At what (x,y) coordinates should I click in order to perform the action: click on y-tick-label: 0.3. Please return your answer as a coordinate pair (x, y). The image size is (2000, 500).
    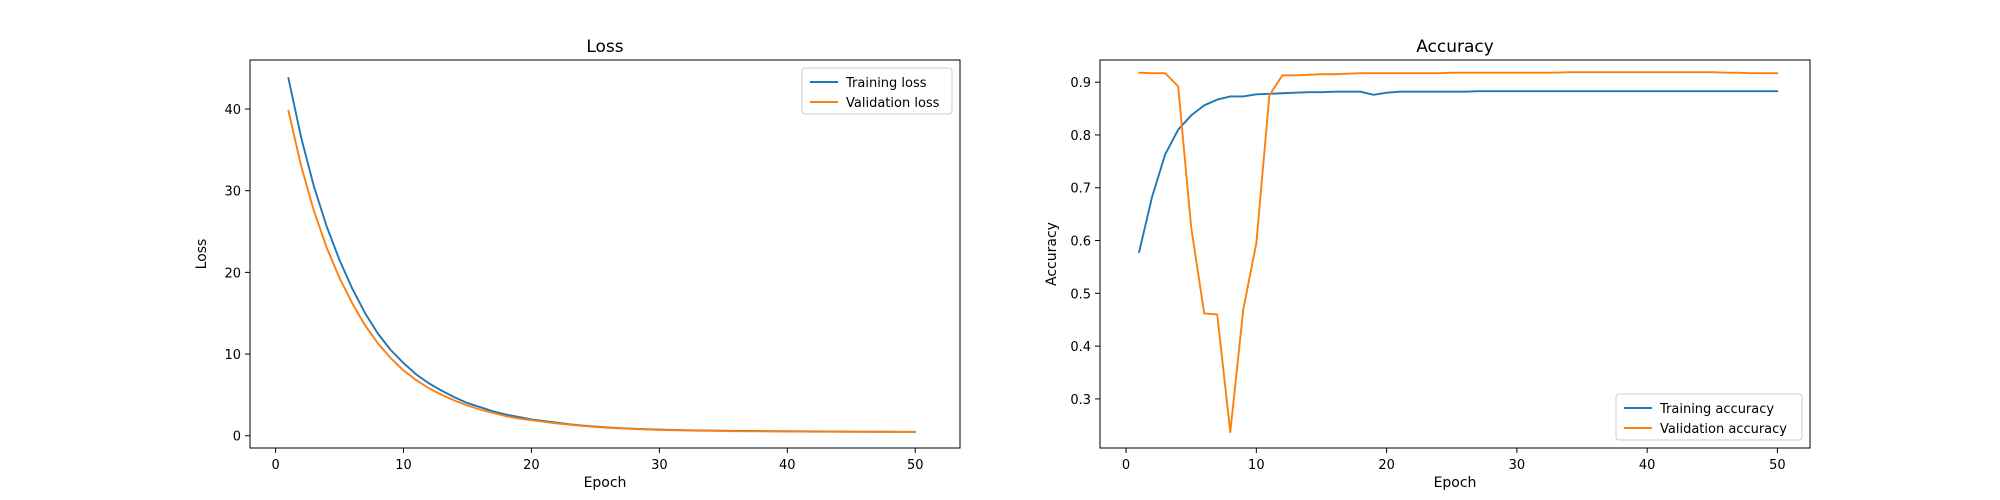
    Looking at the image, I should click on (1080, 400).